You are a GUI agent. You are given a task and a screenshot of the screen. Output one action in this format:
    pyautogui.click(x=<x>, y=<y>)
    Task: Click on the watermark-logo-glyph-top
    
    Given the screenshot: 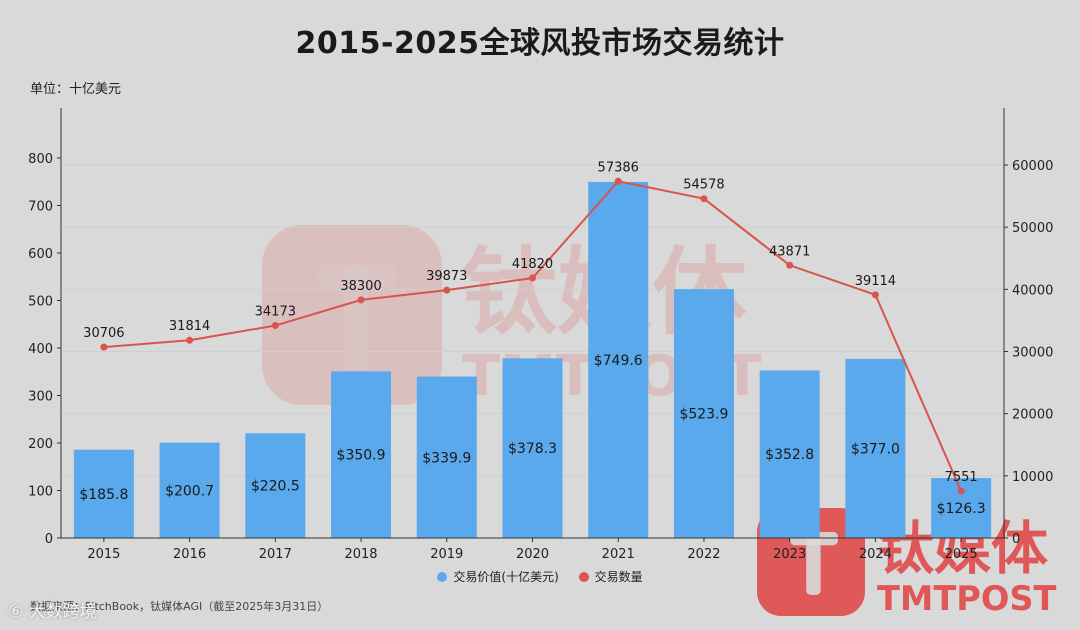 What is the action you would take?
    pyautogui.click(x=357, y=276)
    